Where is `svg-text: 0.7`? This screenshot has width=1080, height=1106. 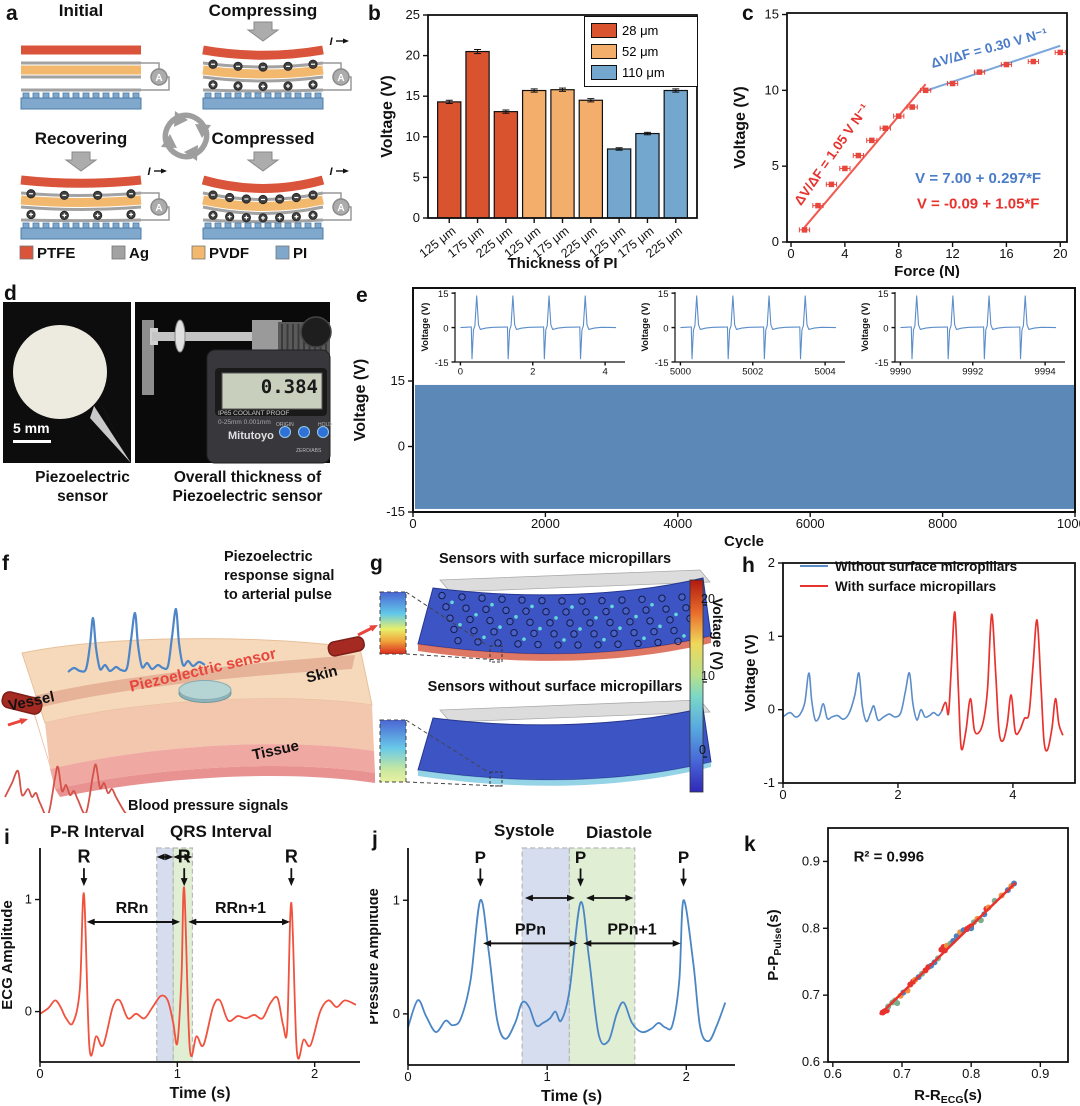 svg-text: 0.7 is located at coordinates (902, 1073).